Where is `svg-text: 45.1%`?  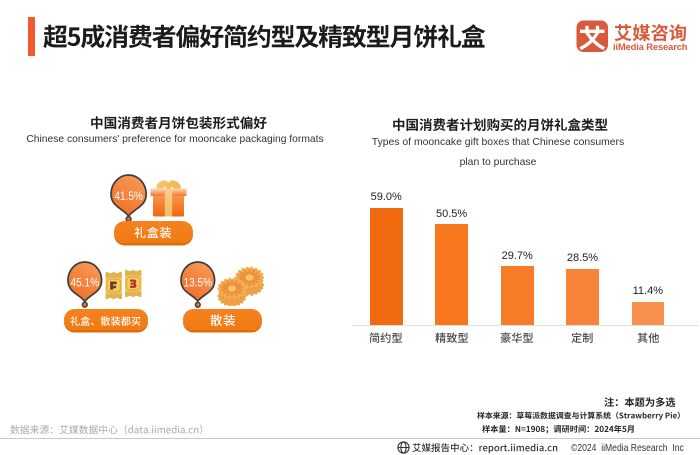
svg-text: 45.1% is located at coordinates (84, 282).